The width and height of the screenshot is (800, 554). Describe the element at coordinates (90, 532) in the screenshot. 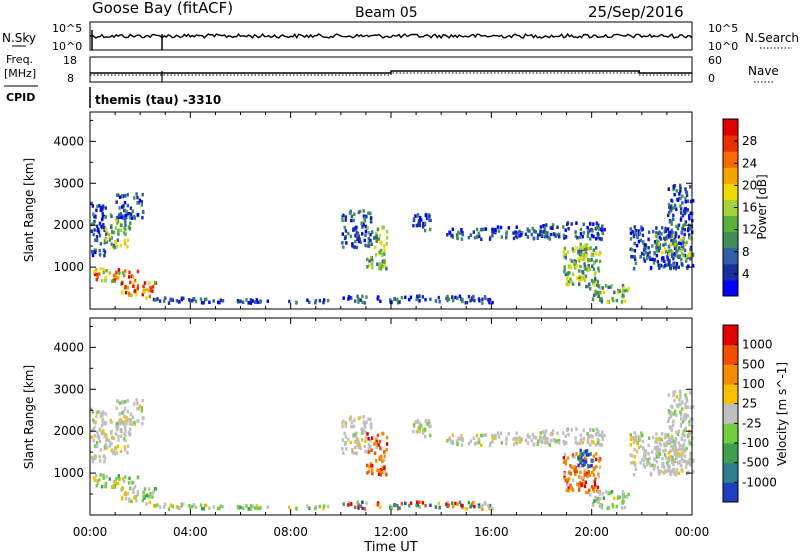

I see `time-tick-label: 00:00` at that location.